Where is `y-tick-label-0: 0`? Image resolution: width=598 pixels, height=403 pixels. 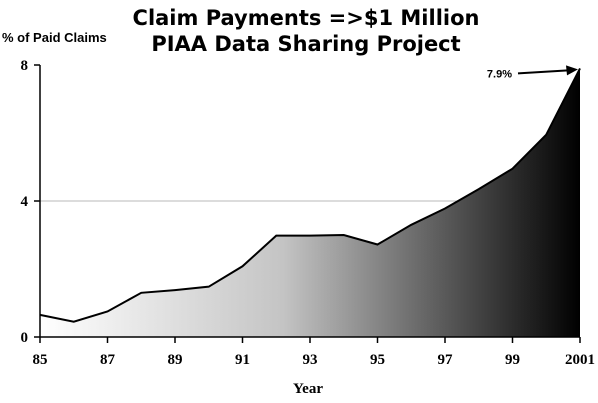 y-tick-label-0: 0 is located at coordinates (25, 338).